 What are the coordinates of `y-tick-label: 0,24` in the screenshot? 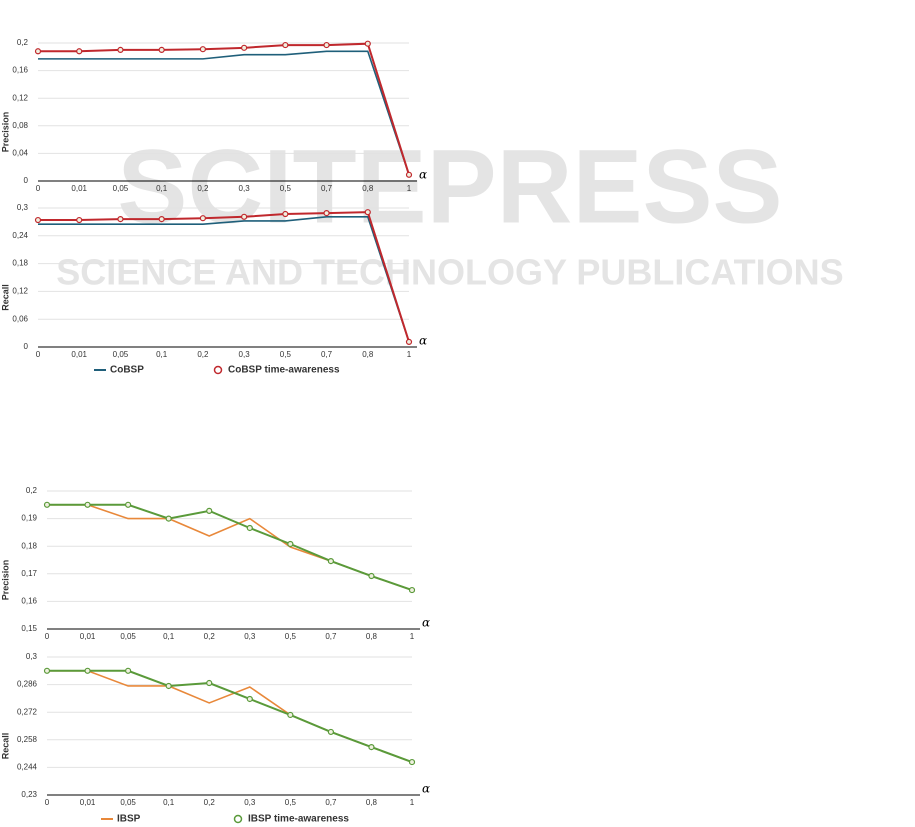 It's located at (20, 235).